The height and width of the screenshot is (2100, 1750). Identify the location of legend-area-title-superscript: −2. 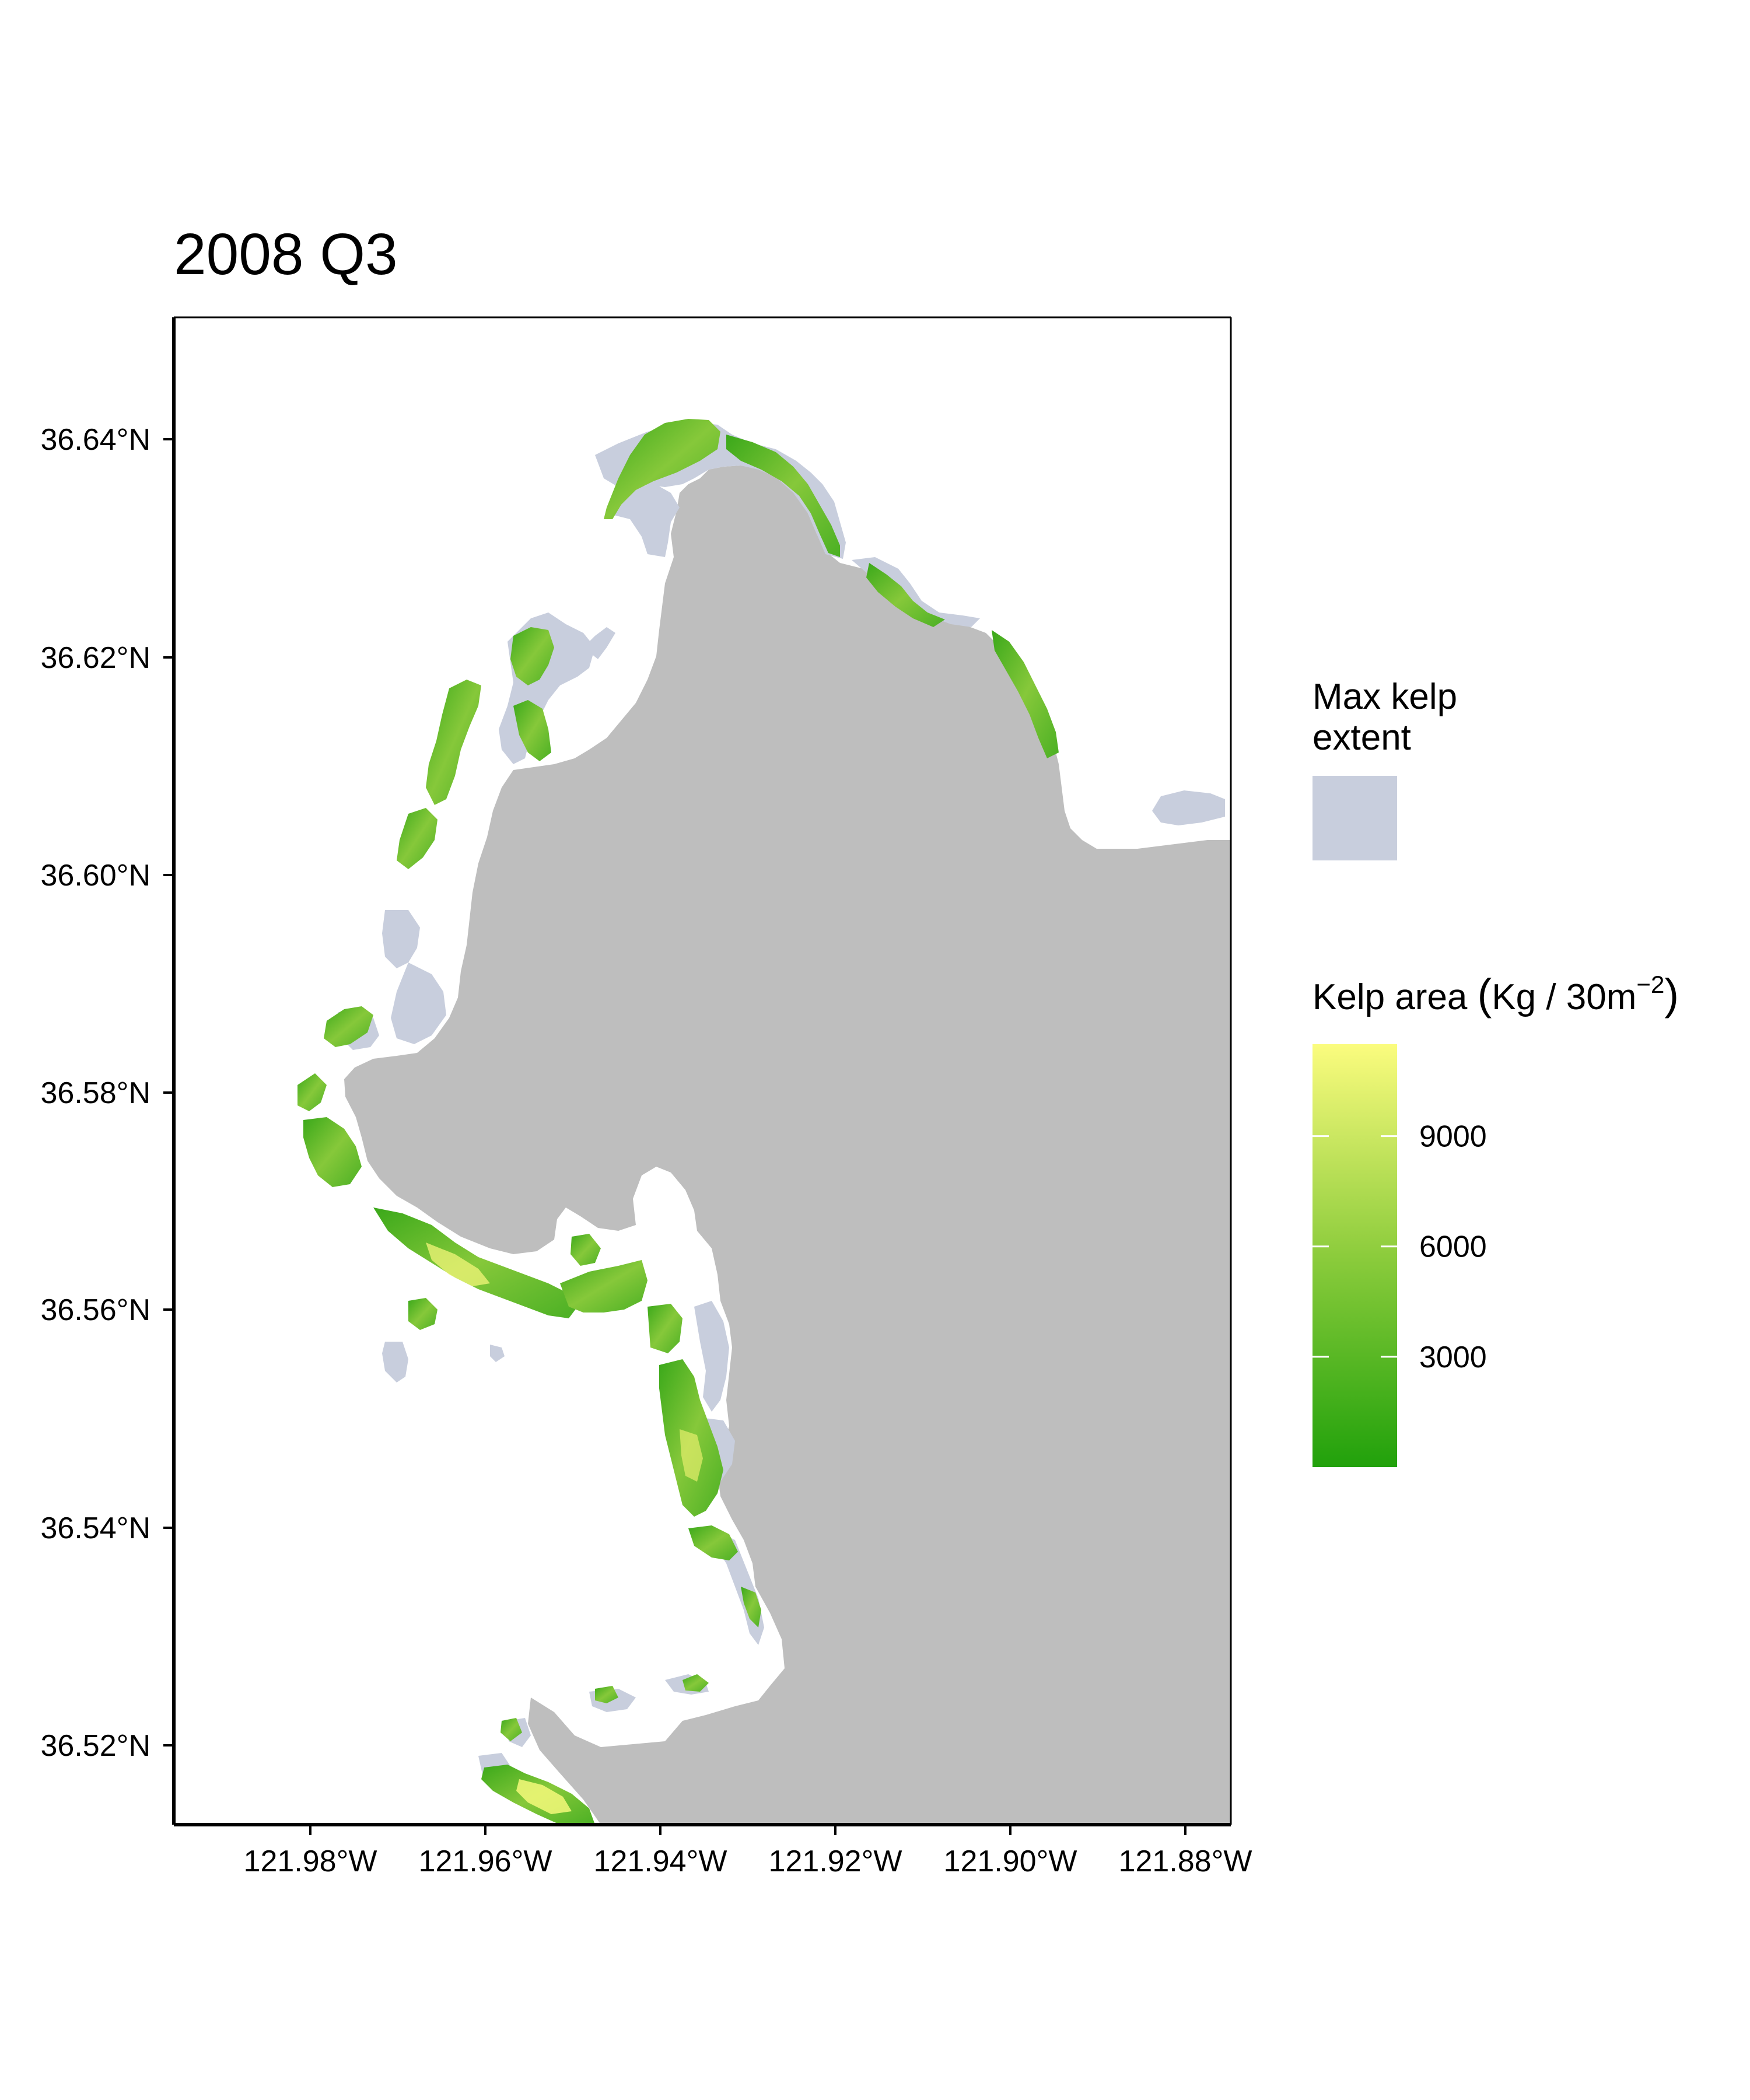
(1650, 984).